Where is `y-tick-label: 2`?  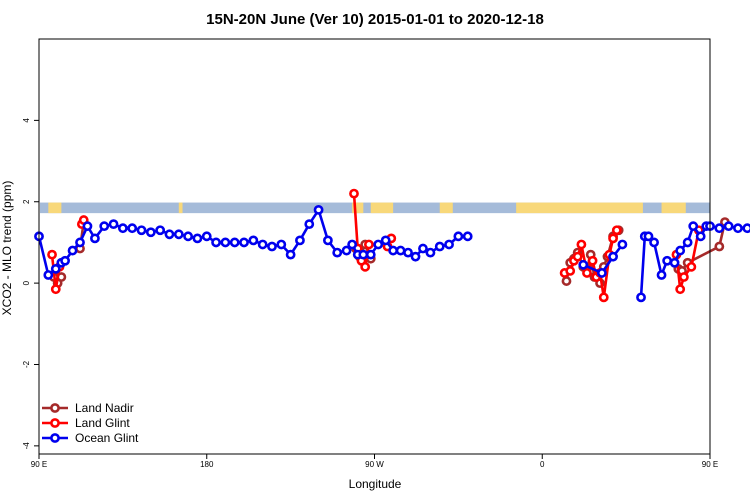
y-tick-label: 2 is located at coordinates (26, 201).